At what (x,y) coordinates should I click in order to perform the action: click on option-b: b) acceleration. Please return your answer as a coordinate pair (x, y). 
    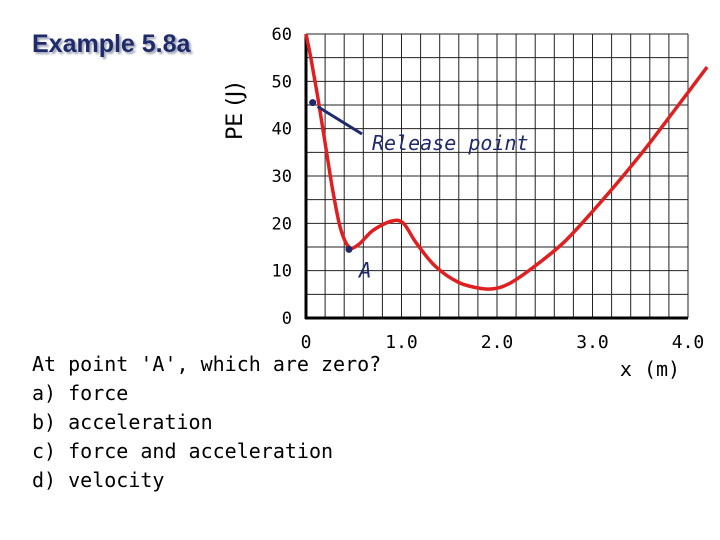
    Looking at the image, I should click on (122, 422).